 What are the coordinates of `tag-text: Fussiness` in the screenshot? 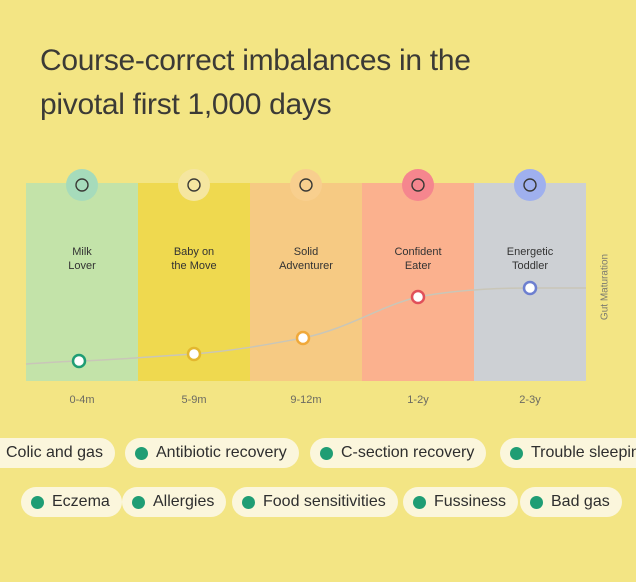 It's located at (470, 501).